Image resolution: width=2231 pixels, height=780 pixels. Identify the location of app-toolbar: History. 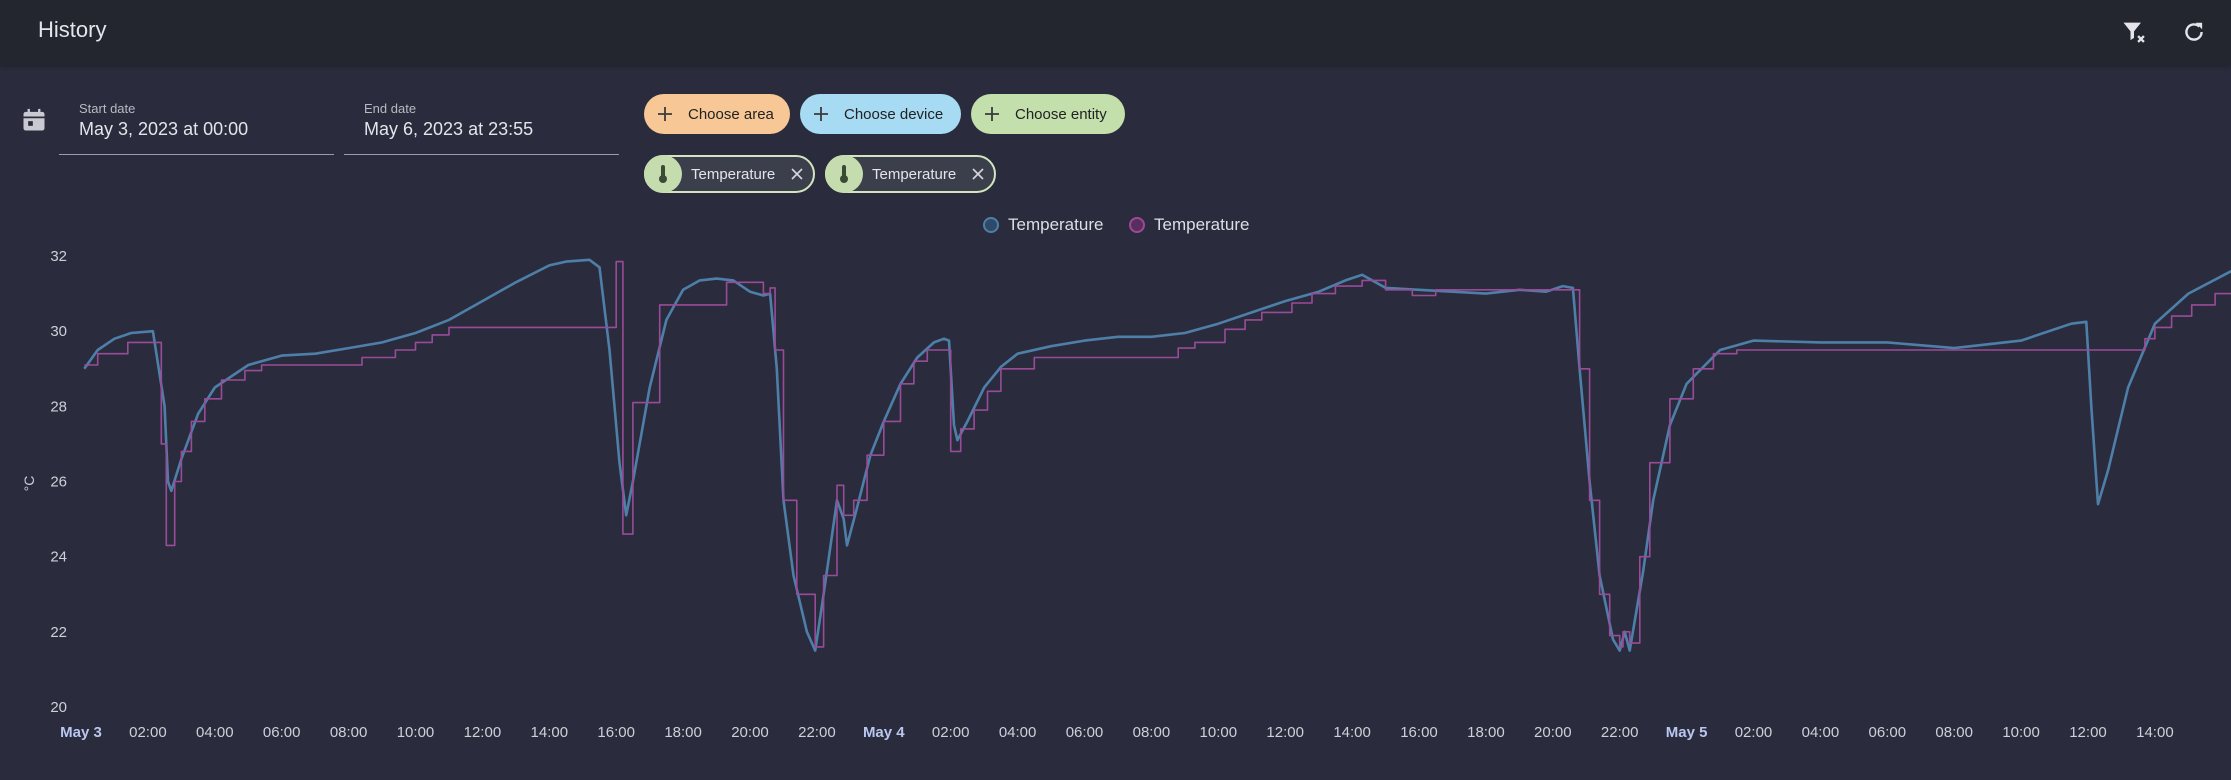
(1115, 32).